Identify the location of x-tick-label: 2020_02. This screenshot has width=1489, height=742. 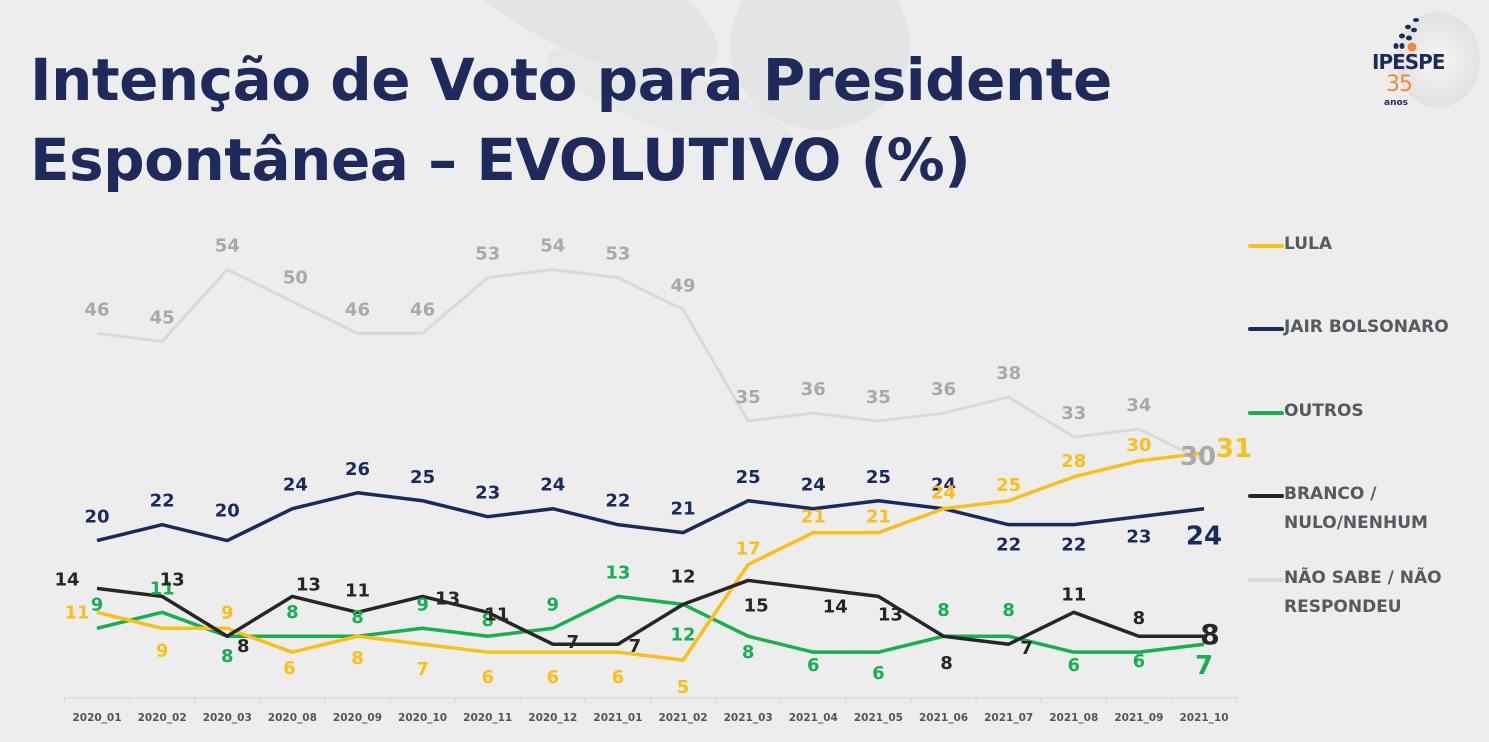
(162, 718).